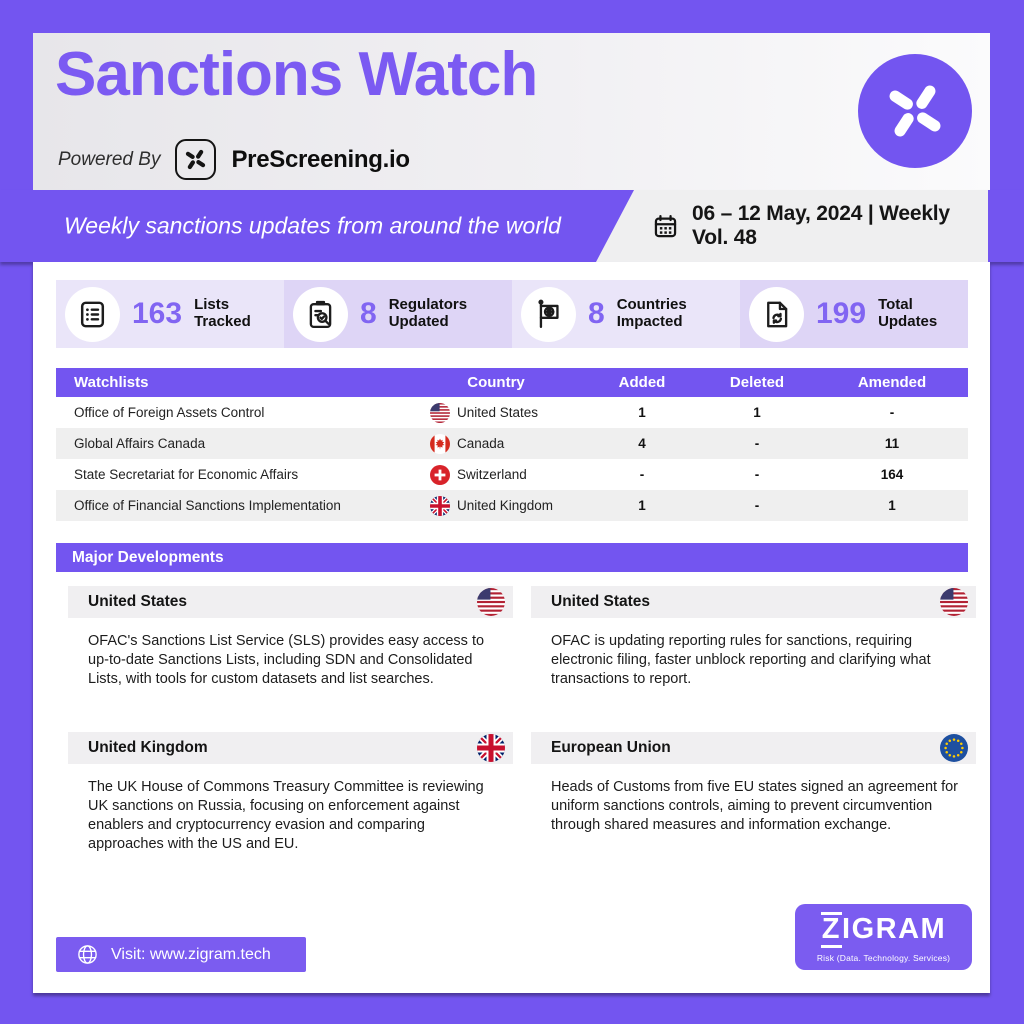  What do you see at coordinates (894, 928) in the screenshot?
I see `zigram-logo-rest: IGRAM` at bounding box center [894, 928].